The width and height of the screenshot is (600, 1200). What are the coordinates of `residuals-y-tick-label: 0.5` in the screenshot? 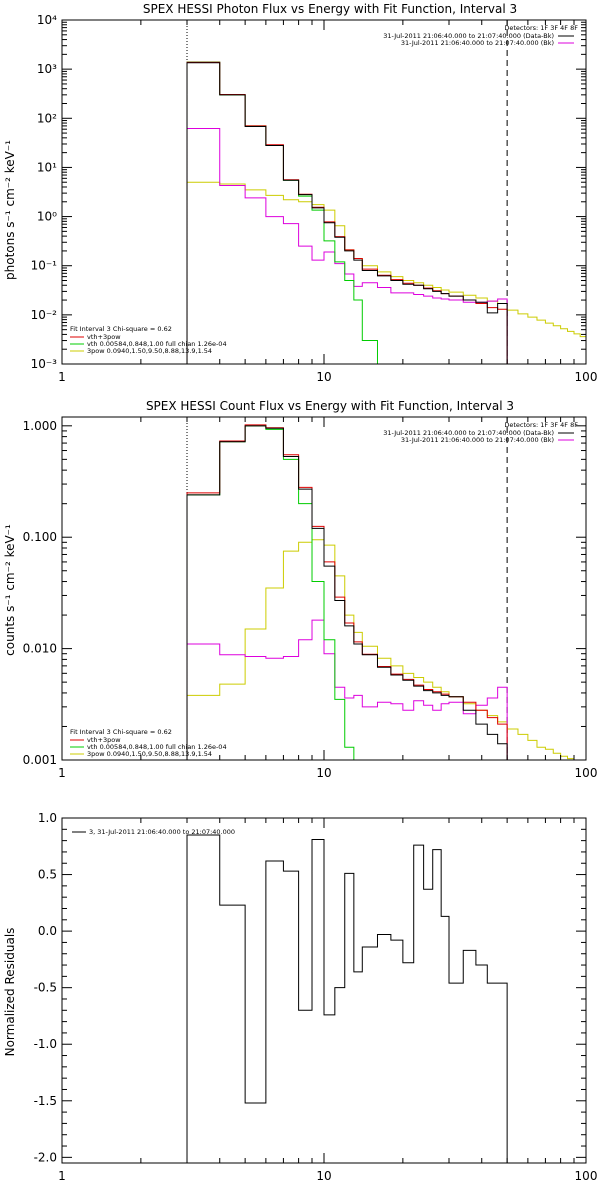 It's located at (47, 875).